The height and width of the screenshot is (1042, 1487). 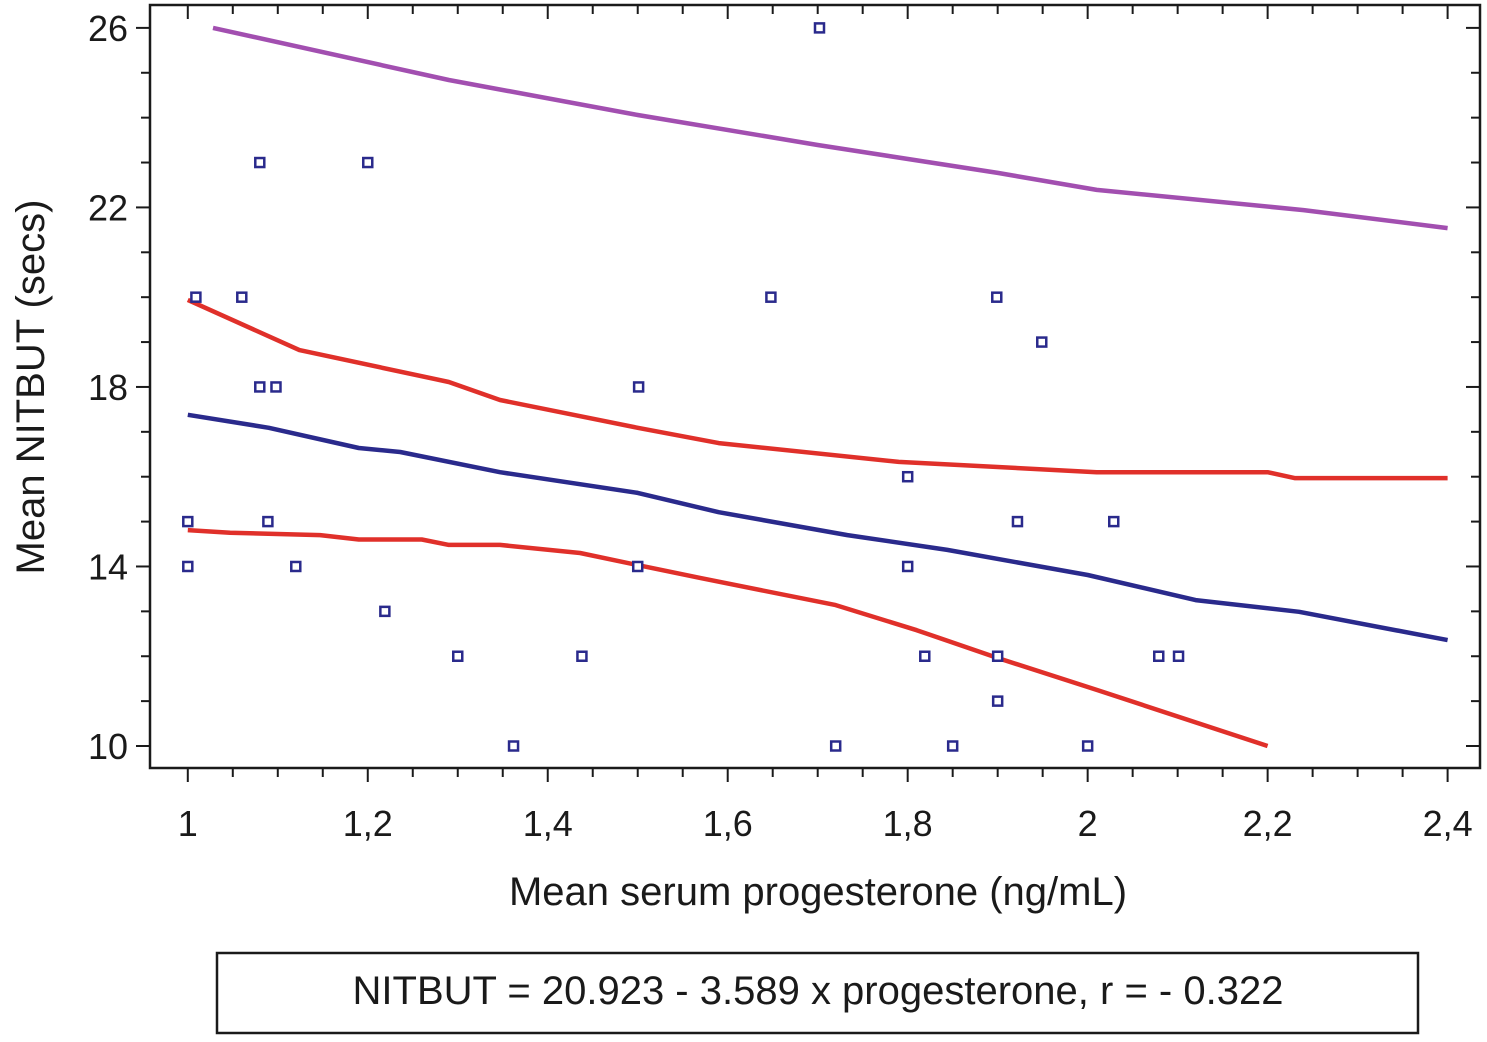 What do you see at coordinates (548, 823) in the screenshot?
I see `x-tick-label: 1,4` at bounding box center [548, 823].